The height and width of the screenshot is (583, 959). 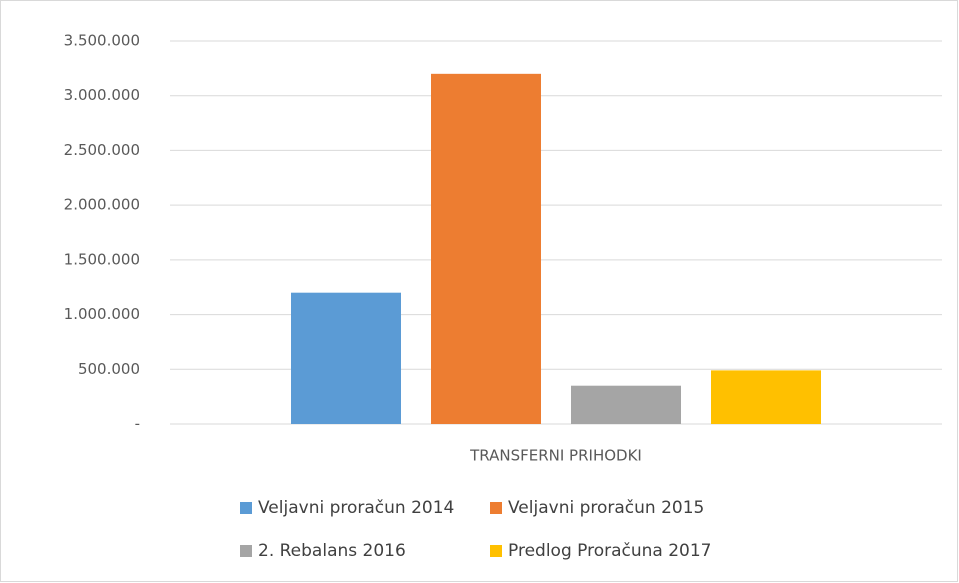 What do you see at coordinates (102, 314) in the screenshot?
I see `y-tick-label: 1.000.000` at bounding box center [102, 314].